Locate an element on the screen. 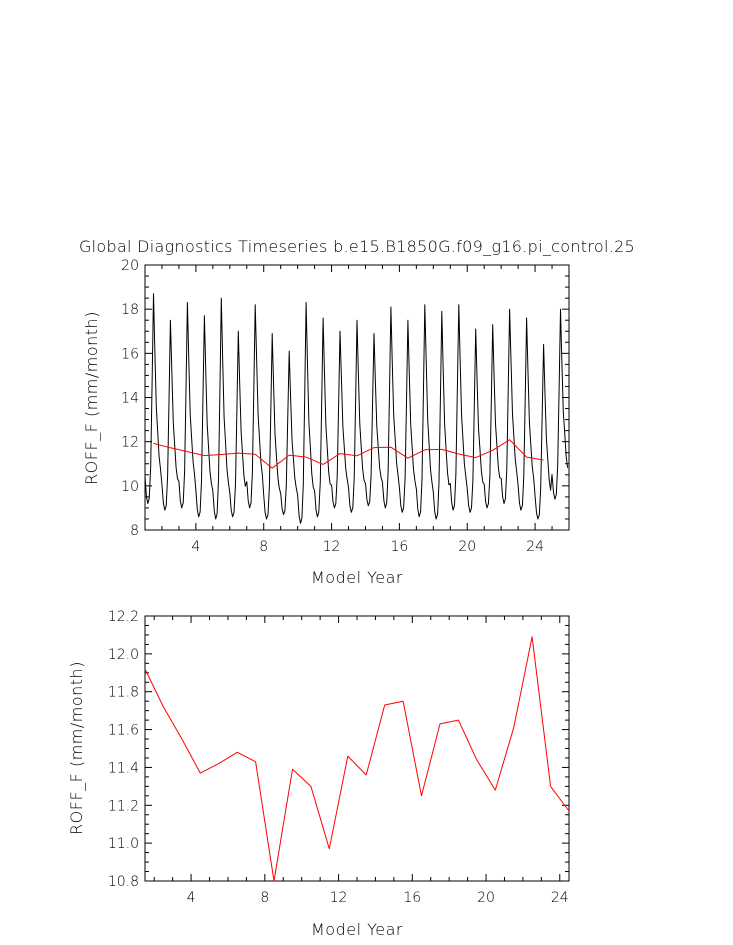 The image size is (733, 945). monthly-series-line is located at coordinates (356, 408).